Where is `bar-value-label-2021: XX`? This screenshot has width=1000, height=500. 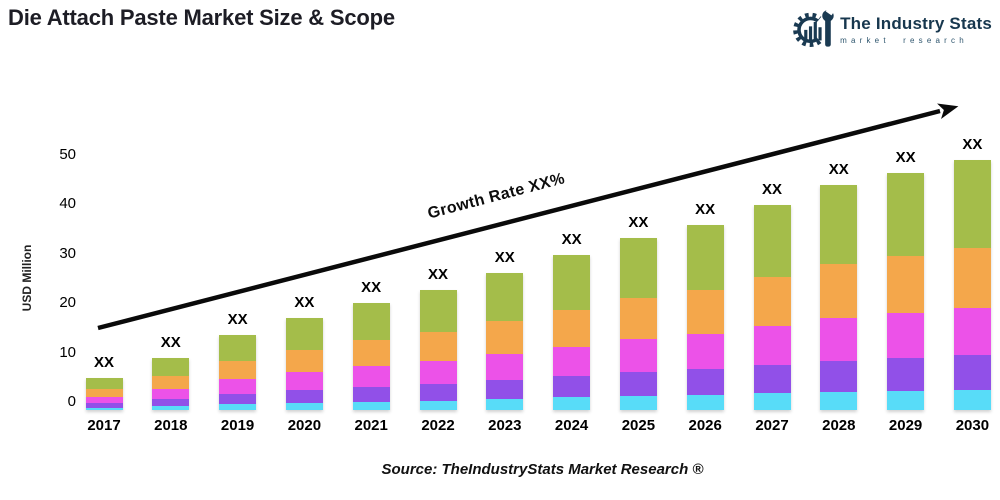 bar-value-label-2021: XX is located at coordinates (371, 287).